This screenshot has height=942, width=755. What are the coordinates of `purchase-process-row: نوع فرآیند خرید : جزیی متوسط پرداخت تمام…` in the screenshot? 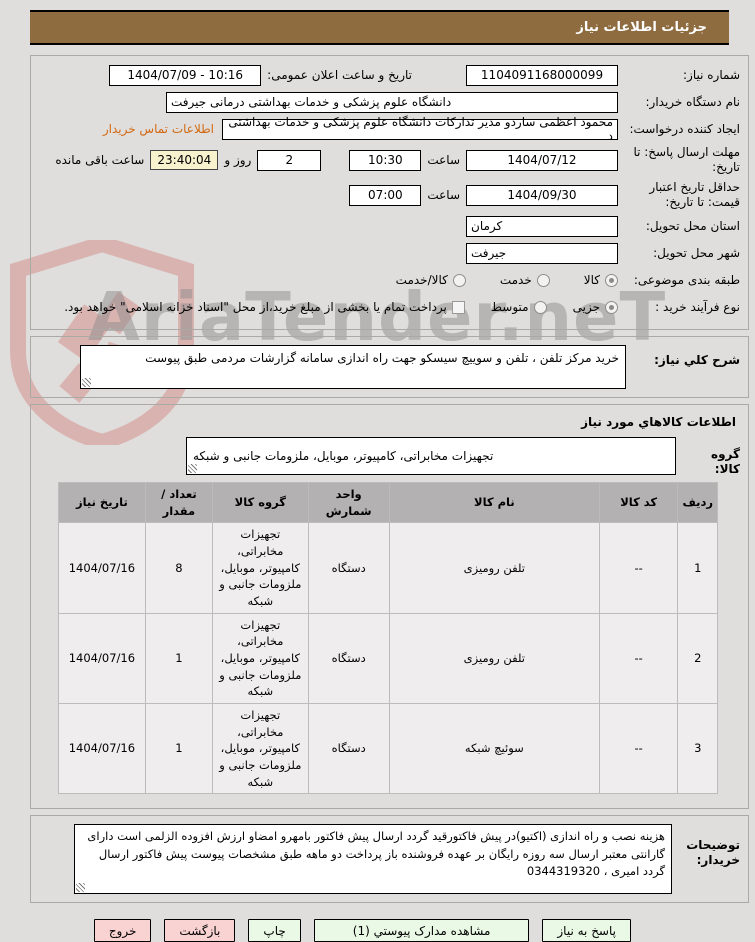 It's located at (389, 307).